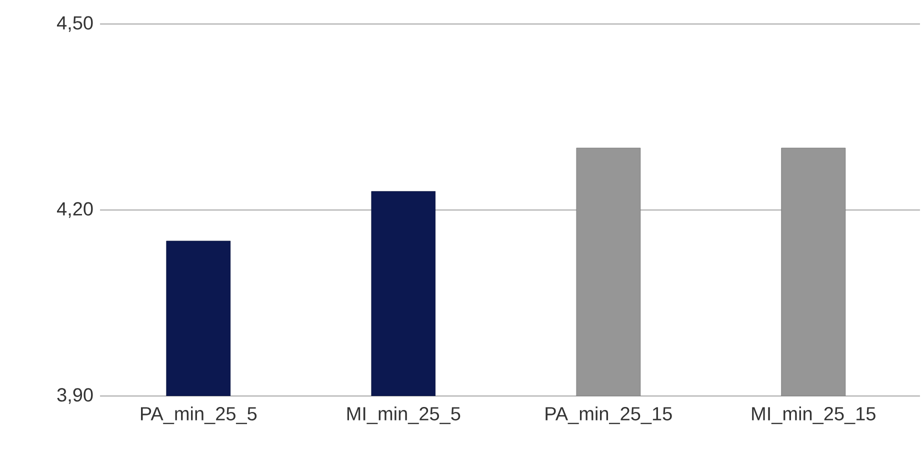  Describe the element at coordinates (74, 210) in the screenshot. I see `y-tick-label: 4,20` at that location.